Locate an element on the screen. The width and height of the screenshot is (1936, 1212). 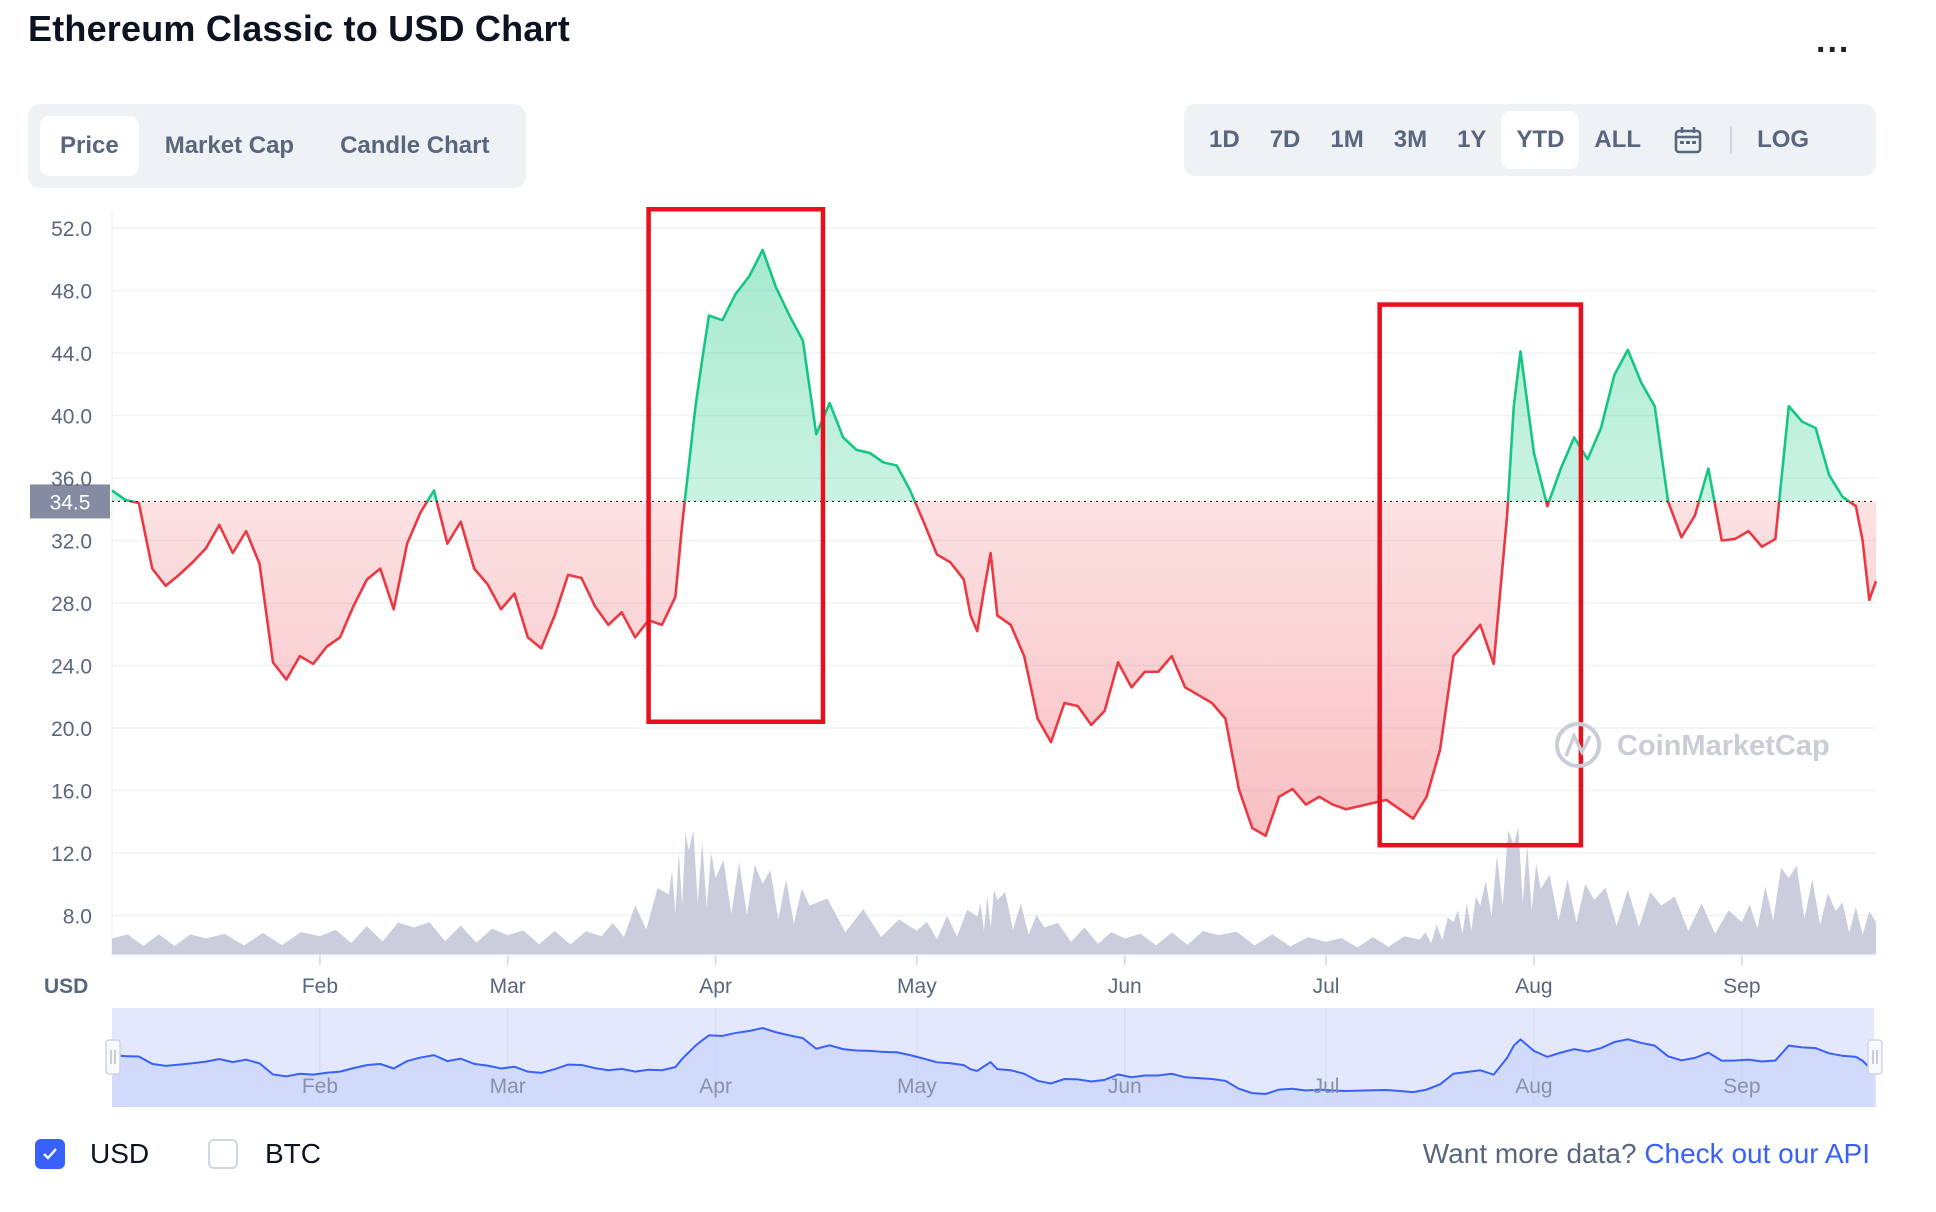
coinmarketcap-logo-icon is located at coordinates (1578, 745).